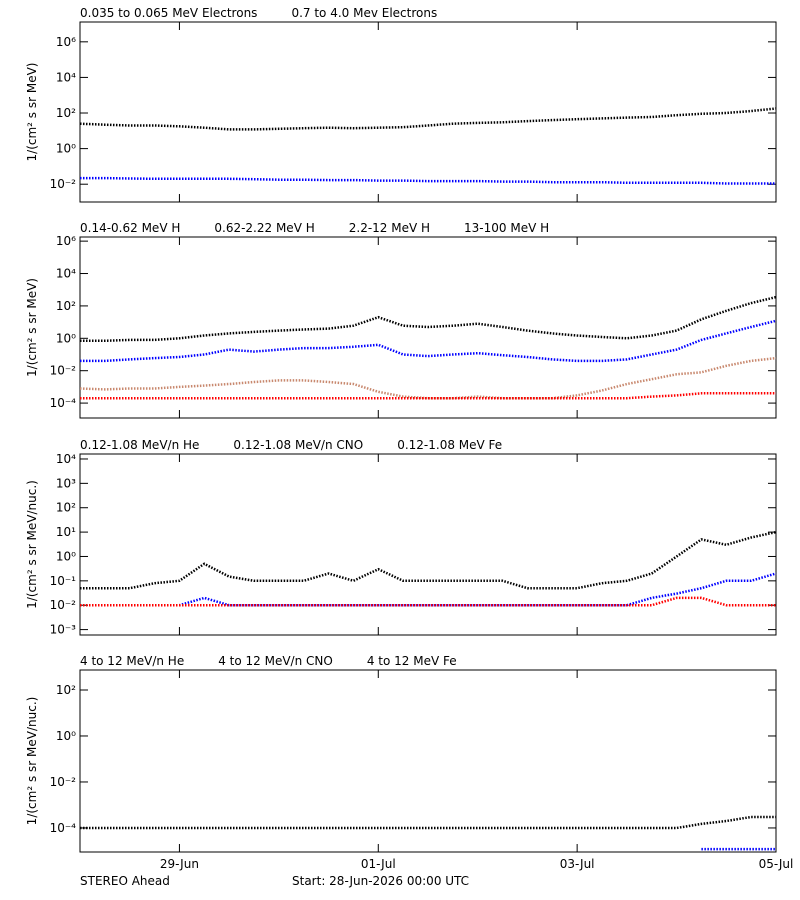 This screenshot has height=900, width=800. What do you see at coordinates (63, 630) in the screenshot?
I see `y-tick-label: 10⁻³` at bounding box center [63, 630].